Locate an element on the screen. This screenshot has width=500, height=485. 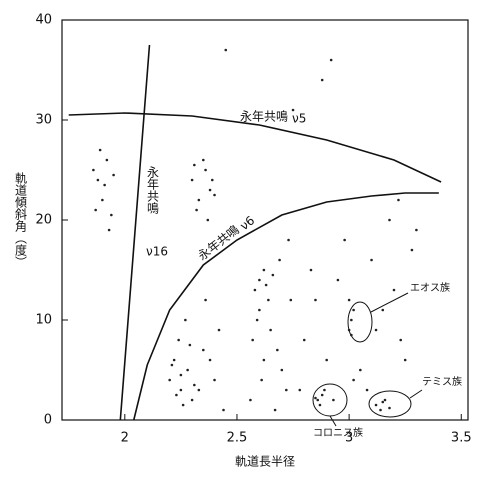
x-axis-label: 軌道長半径 is located at coordinates (265, 461).